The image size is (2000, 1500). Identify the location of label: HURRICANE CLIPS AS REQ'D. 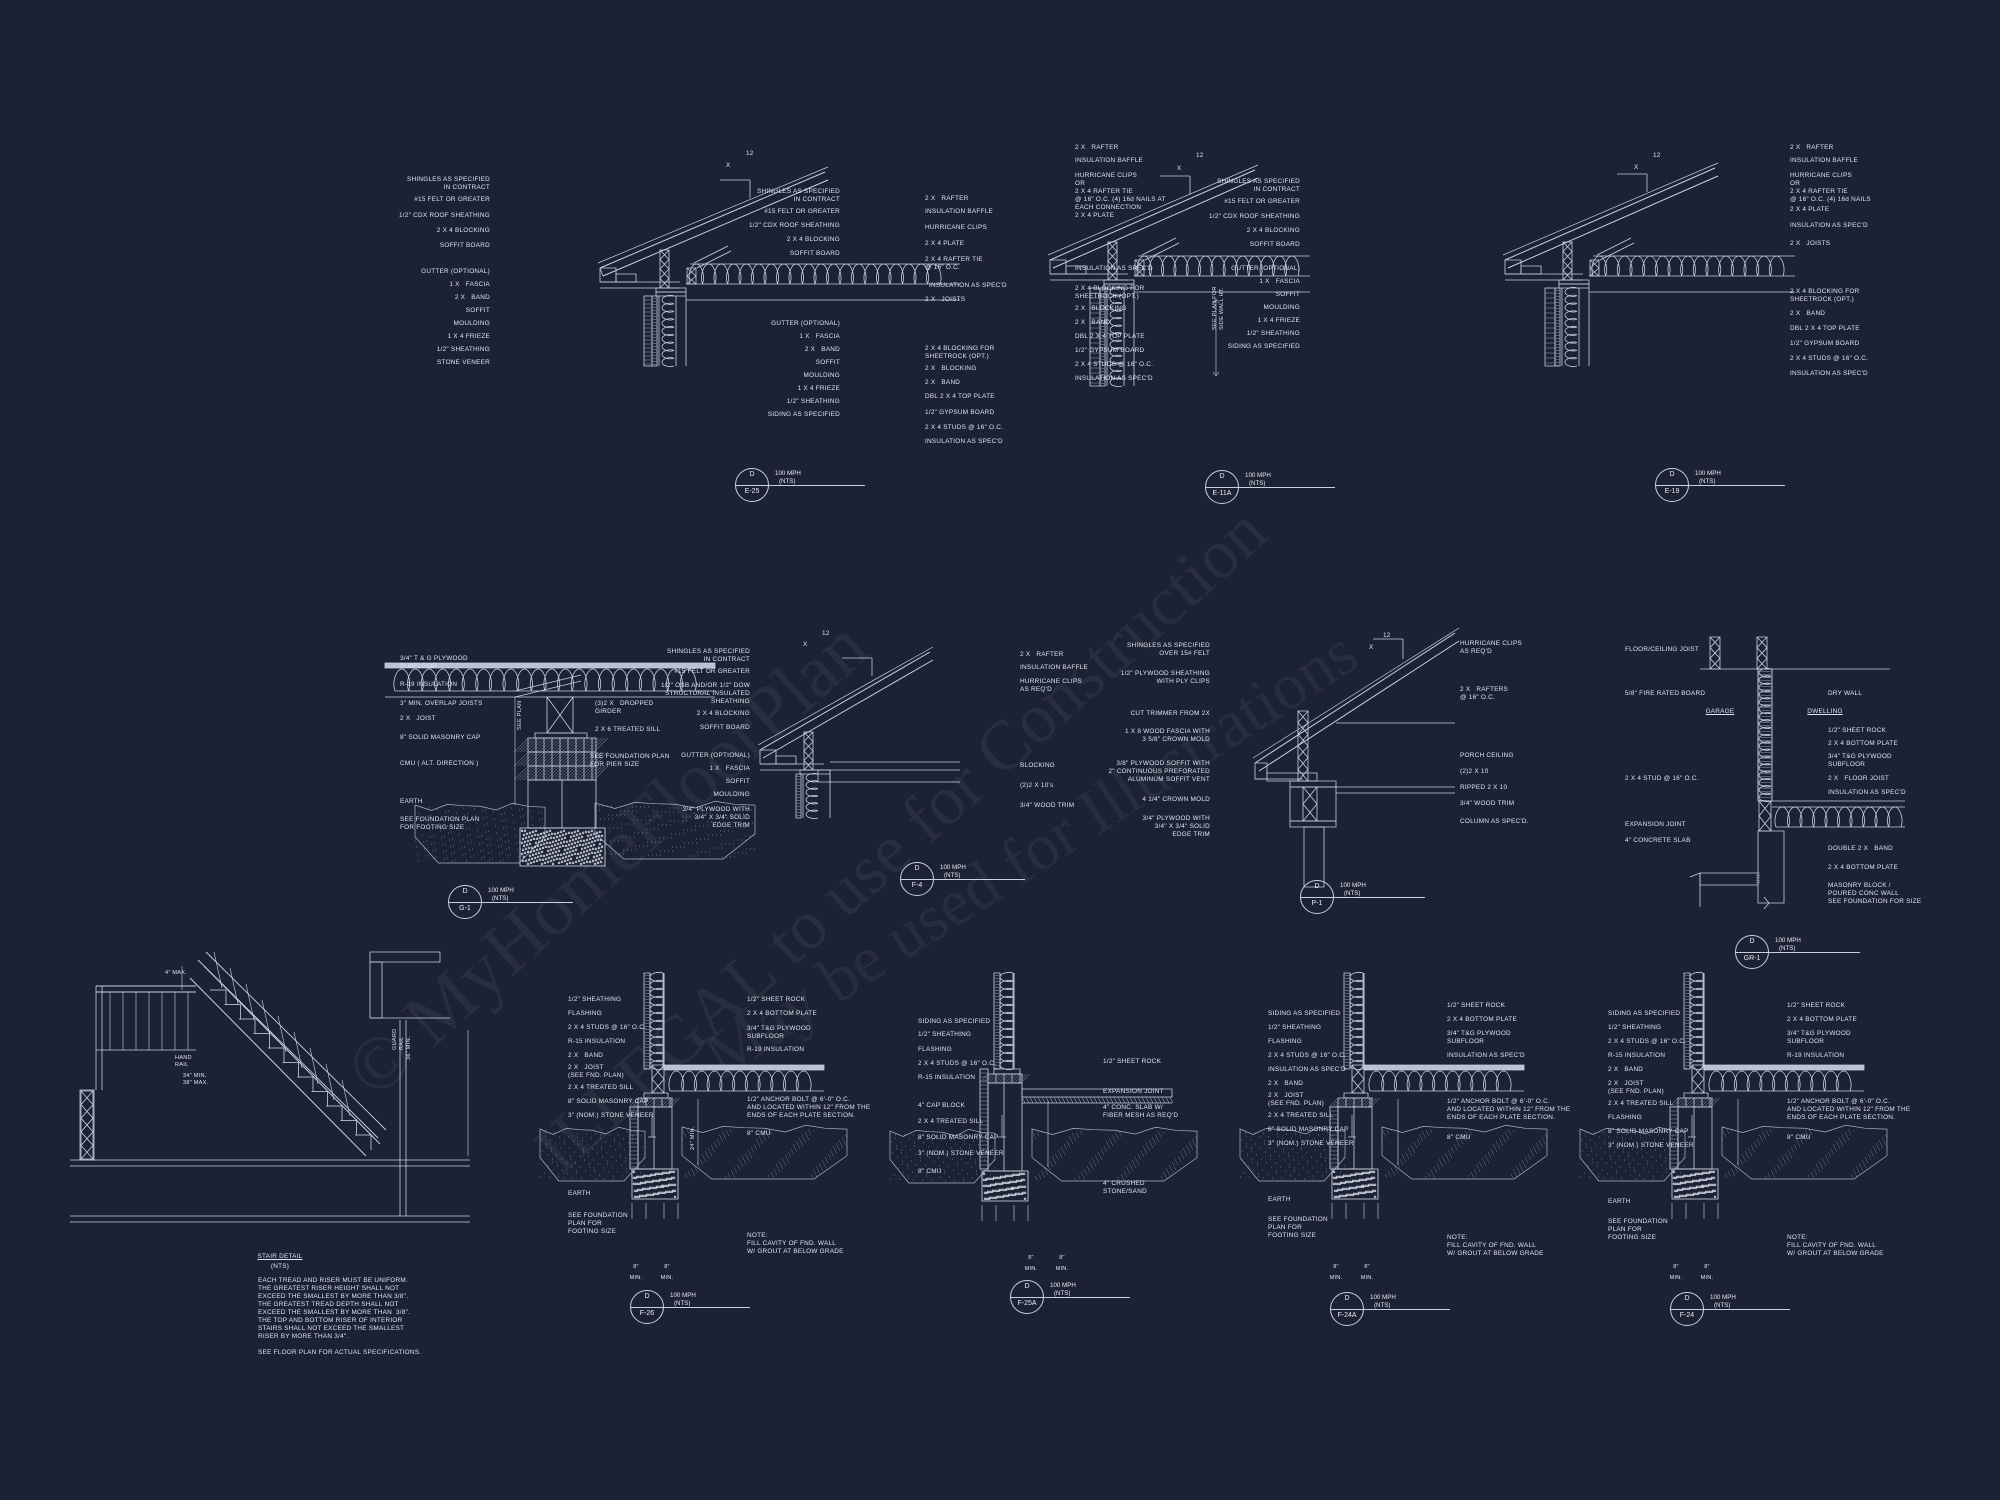
(1491, 647).